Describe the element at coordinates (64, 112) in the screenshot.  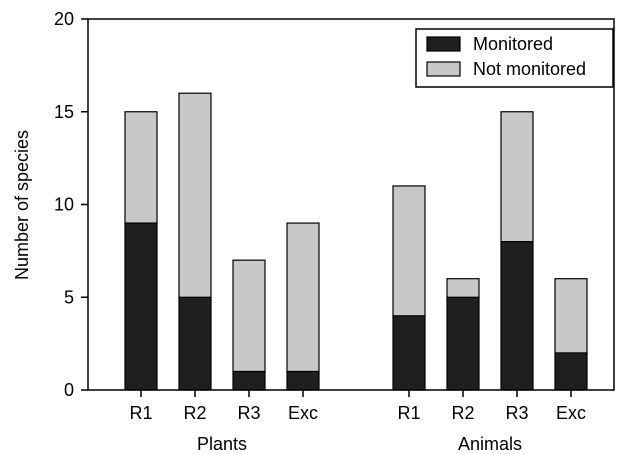
I see `y-tick-label: 15` at that location.